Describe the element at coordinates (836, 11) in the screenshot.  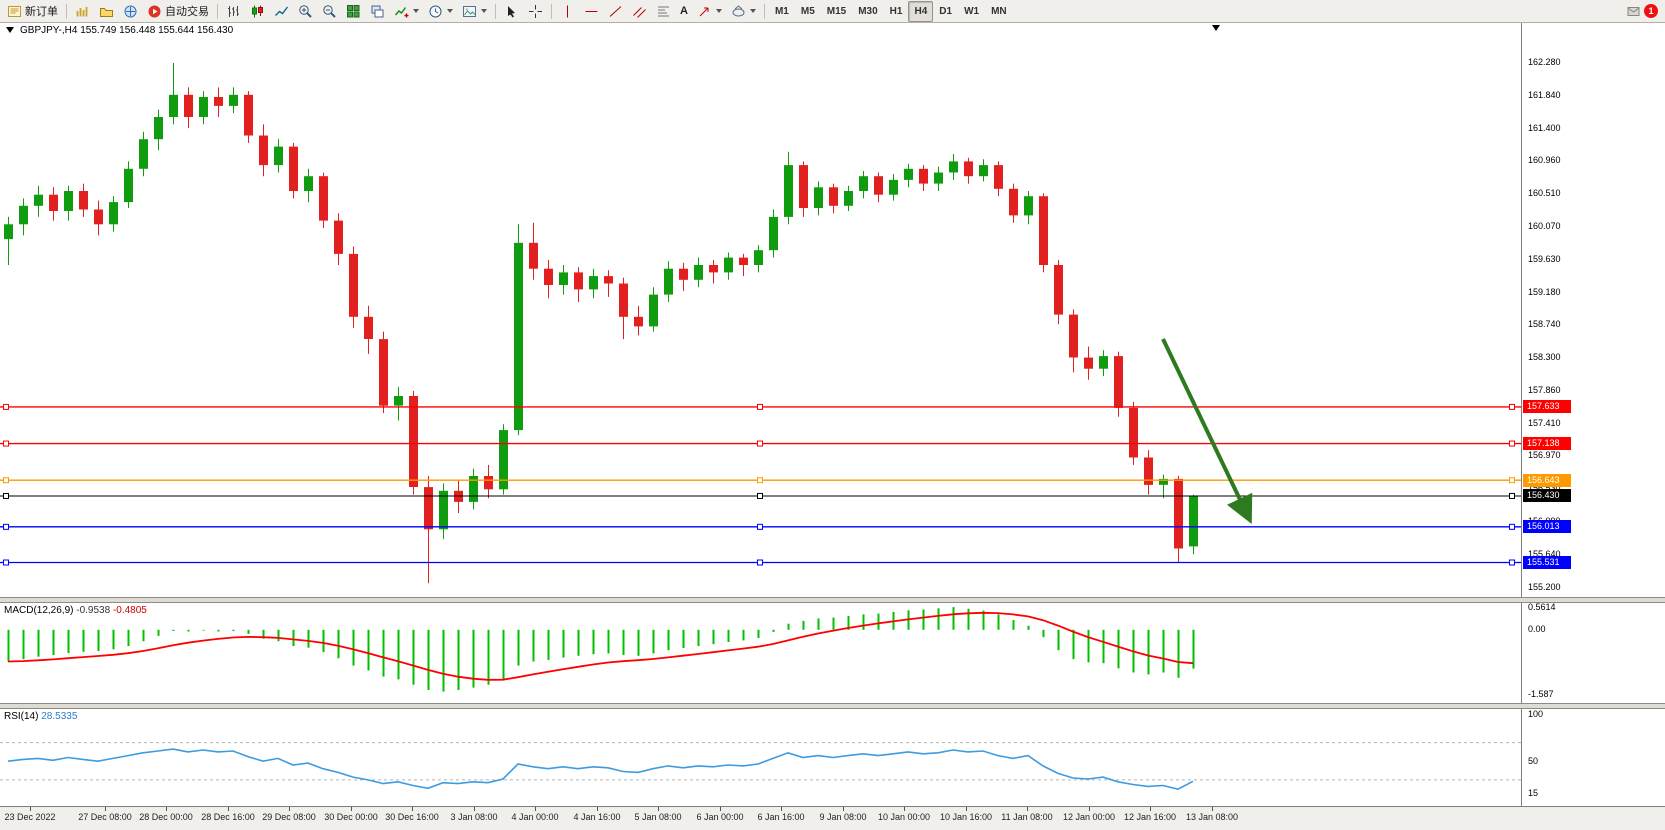
I see `timeframe-m15-button: M15` at that location.